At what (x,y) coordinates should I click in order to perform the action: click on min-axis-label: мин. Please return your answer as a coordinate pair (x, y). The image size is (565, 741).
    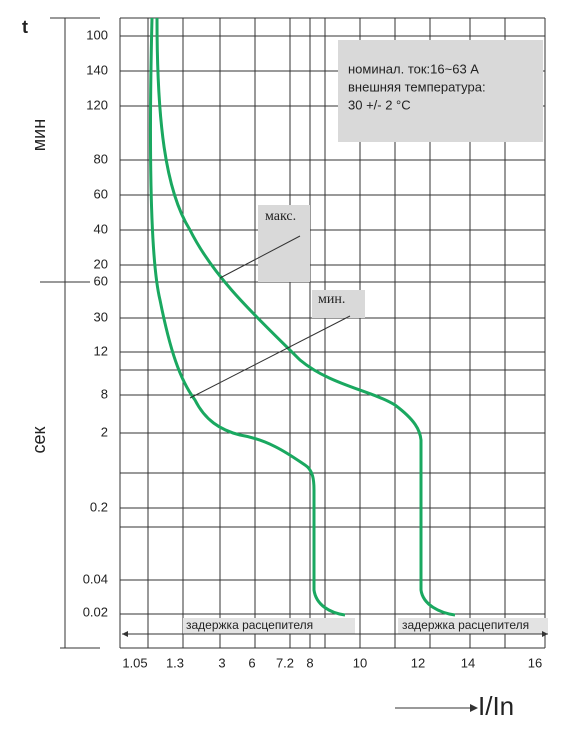
    Looking at the image, I should click on (39, 135).